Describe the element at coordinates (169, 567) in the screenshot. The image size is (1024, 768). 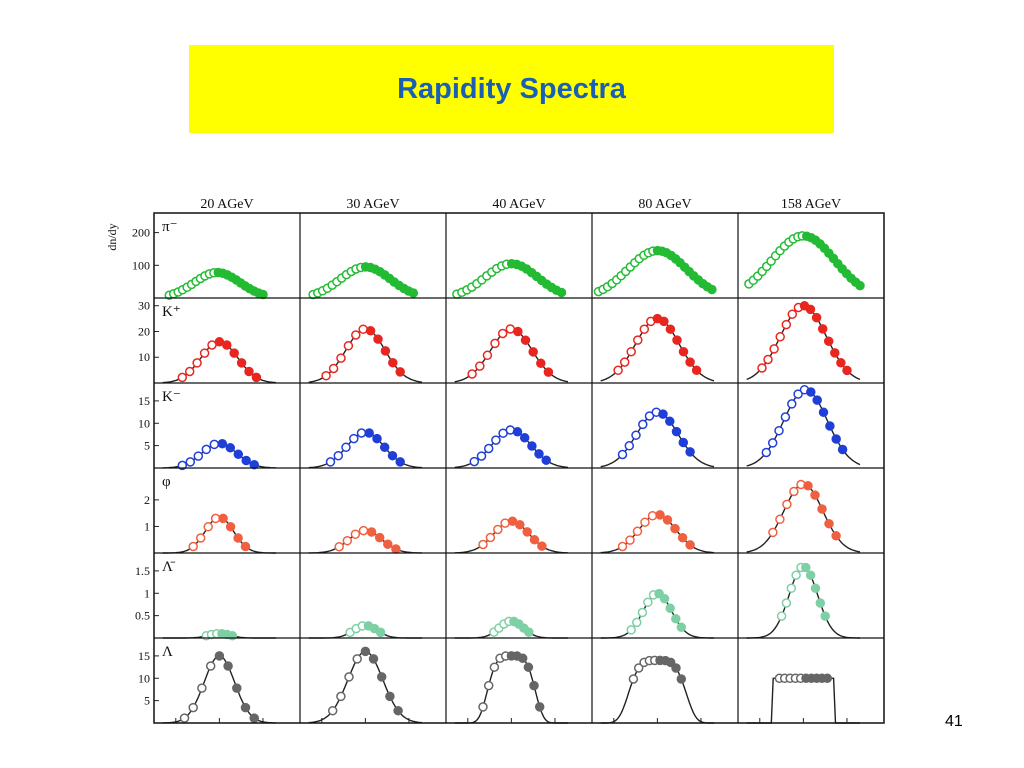
I see `particle-label: Λ̄` at that location.